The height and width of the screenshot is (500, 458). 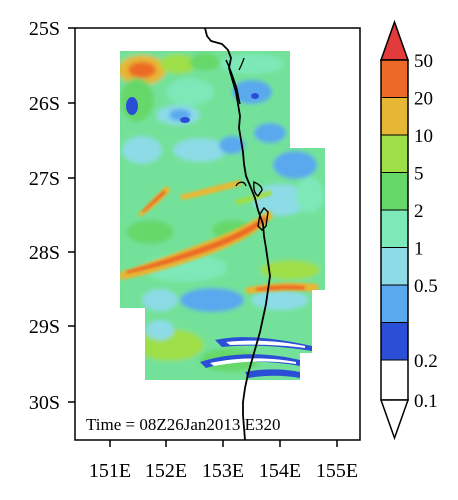 What do you see at coordinates (423, 136) in the screenshot?
I see `colorbar-label: 10` at bounding box center [423, 136].